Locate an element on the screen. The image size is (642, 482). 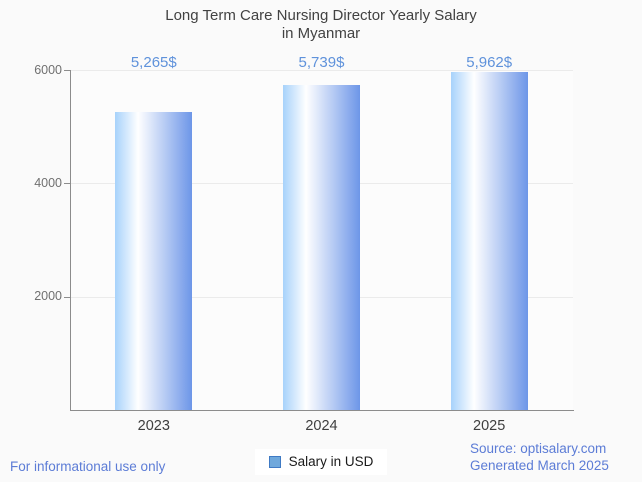
y-tick-mark-2000 is located at coordinates (67, 297).